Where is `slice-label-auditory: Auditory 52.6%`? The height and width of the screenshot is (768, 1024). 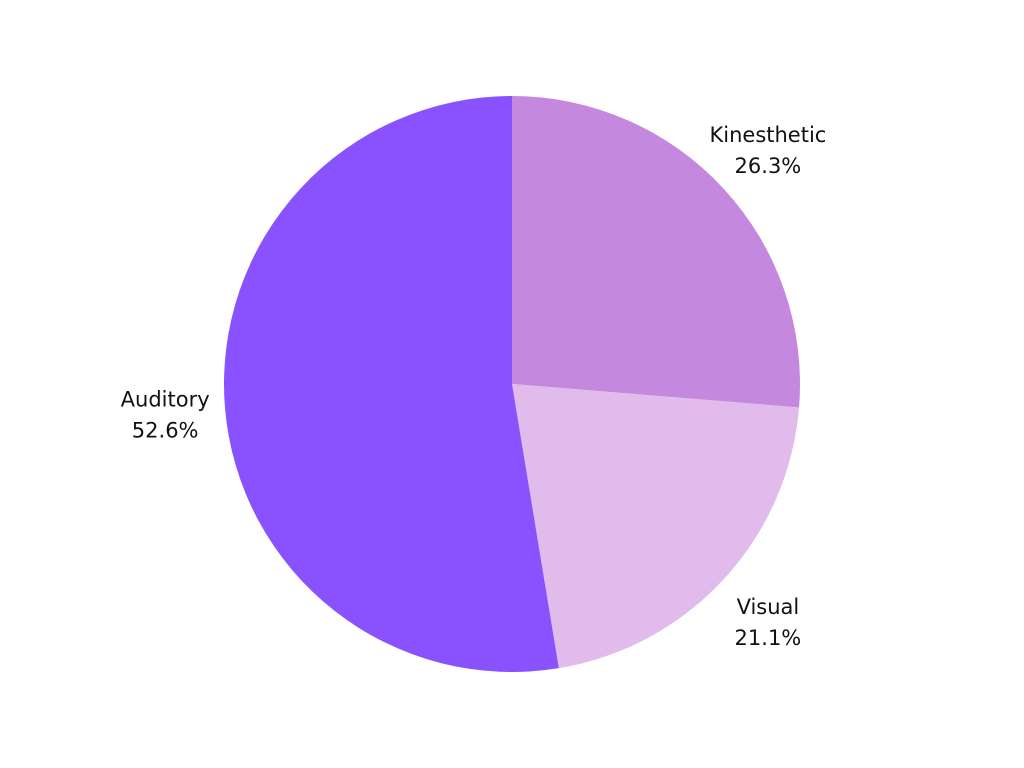
slice-label-auditory: Auditory 52.6% is located at coordinates (165, 414).